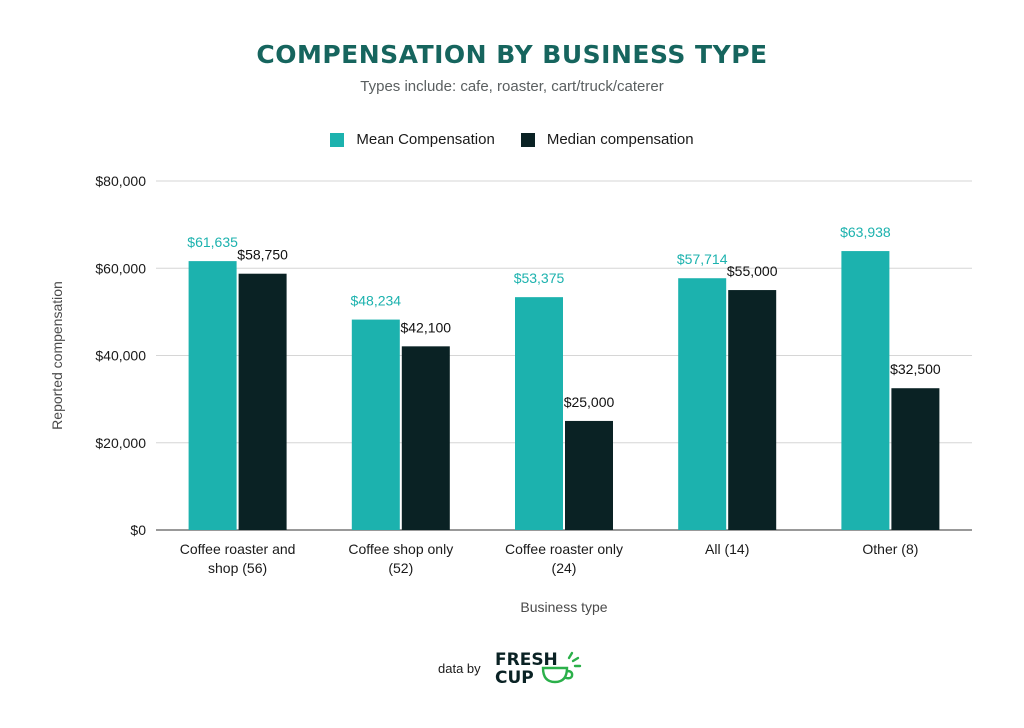 Image resolution: width=1024 pixels, height=728 pixels. I want to click on x-tick-label: Coffee shop only, so click(400, 549).